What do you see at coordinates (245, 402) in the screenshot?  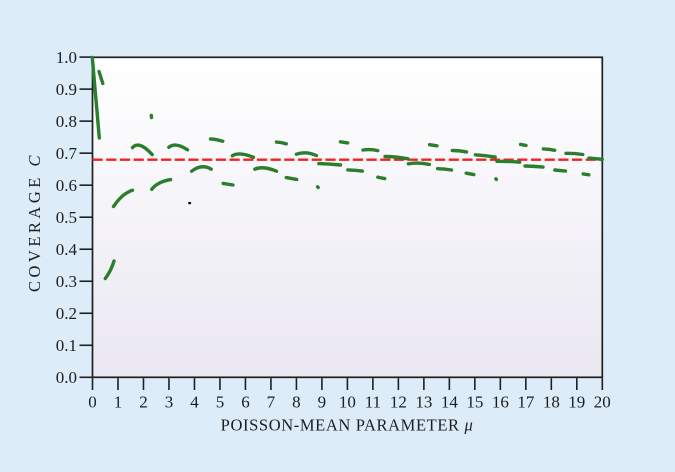 I see `svg-text: 6` at bounding box center [245, 402].